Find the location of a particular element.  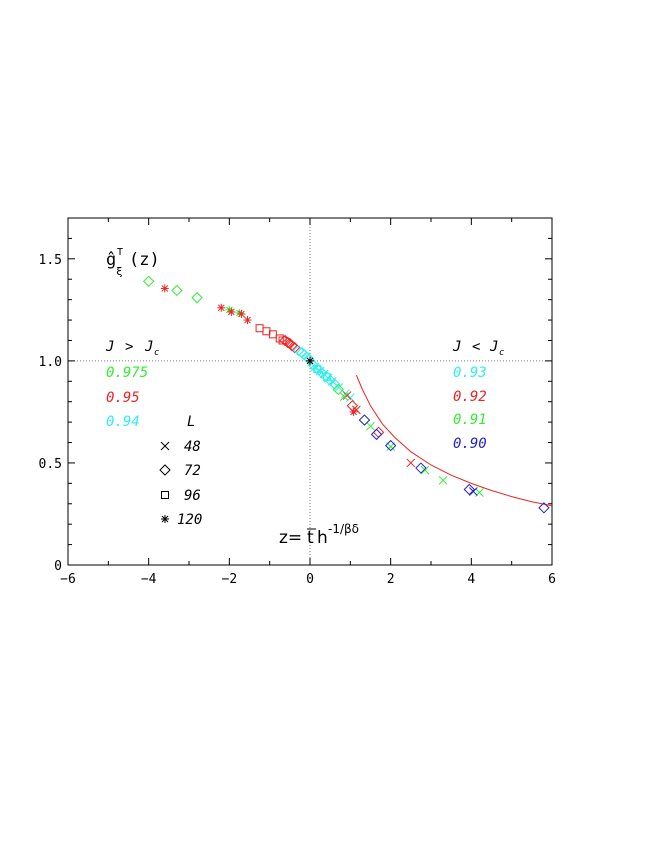

legend-L-label-3: 120 is located at coordinates (189, 520).